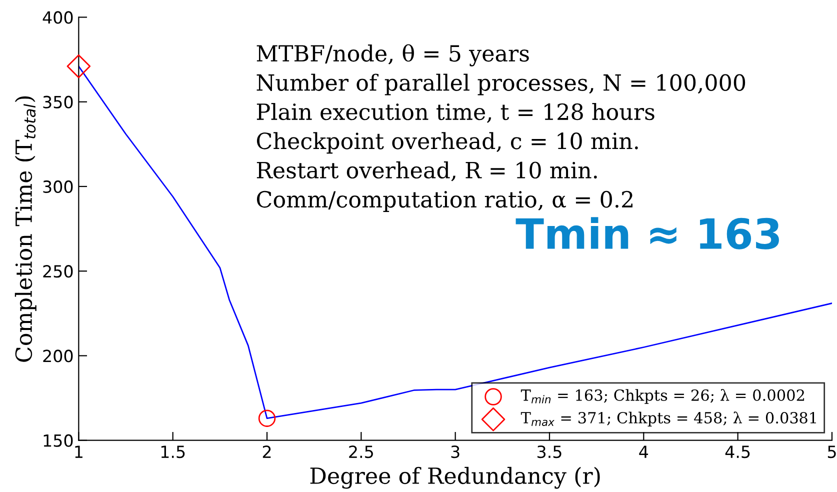 This screenshot has width=837, height=492. Describe the element at coordinates (266, 451) in the screenshot. I see `x-tick-label: 2` at that location.